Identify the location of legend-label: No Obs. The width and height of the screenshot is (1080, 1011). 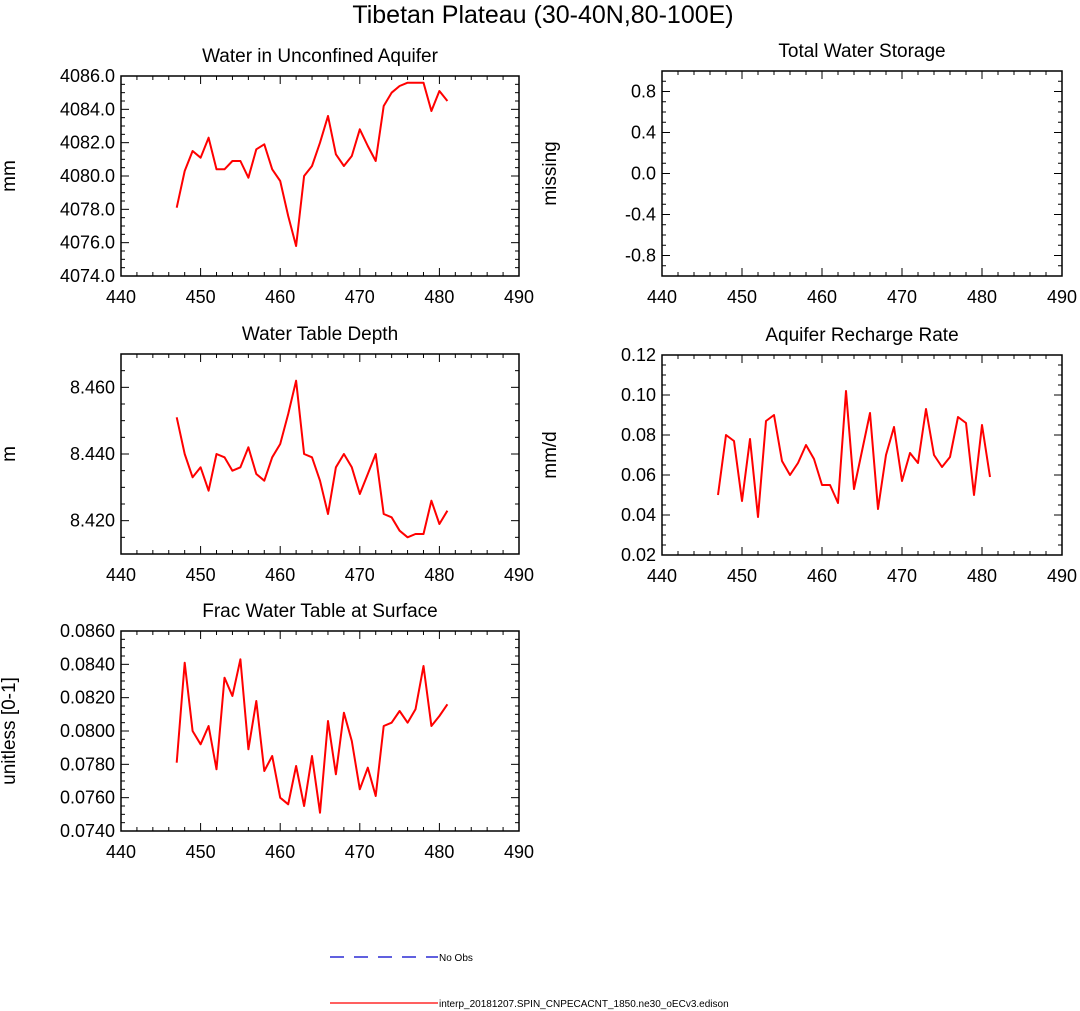
(456, 958).